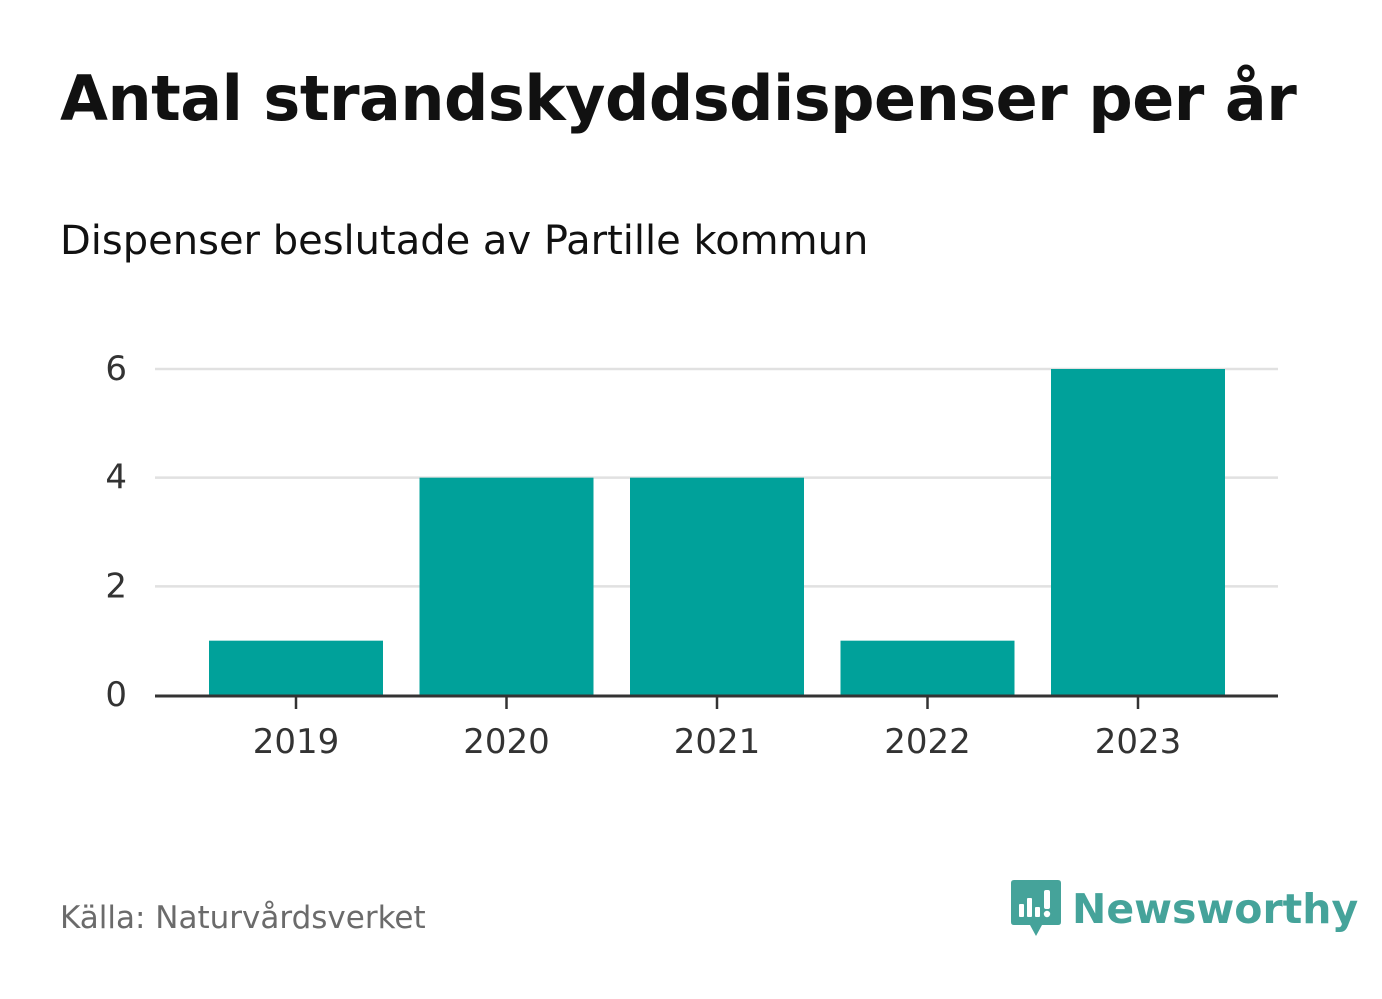  Describe the element at coordinates (296, 667) in the screenshot. I see `bar-2019` at that location.